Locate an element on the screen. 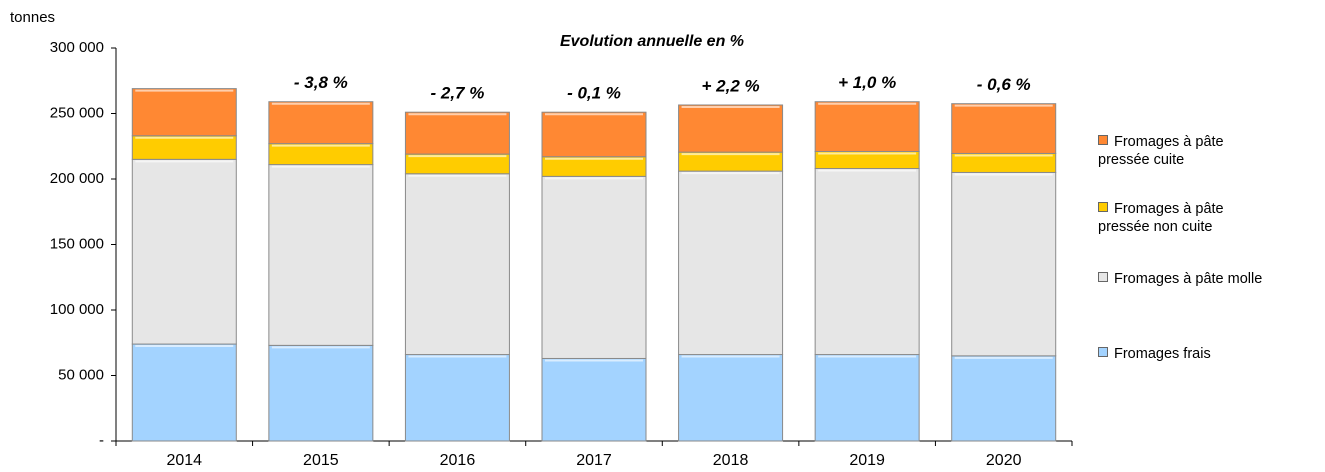 Image resolution: width=1325 pixels, height=472 pixels. y-axis-label: tonnes is located at coordinates (32, 17).